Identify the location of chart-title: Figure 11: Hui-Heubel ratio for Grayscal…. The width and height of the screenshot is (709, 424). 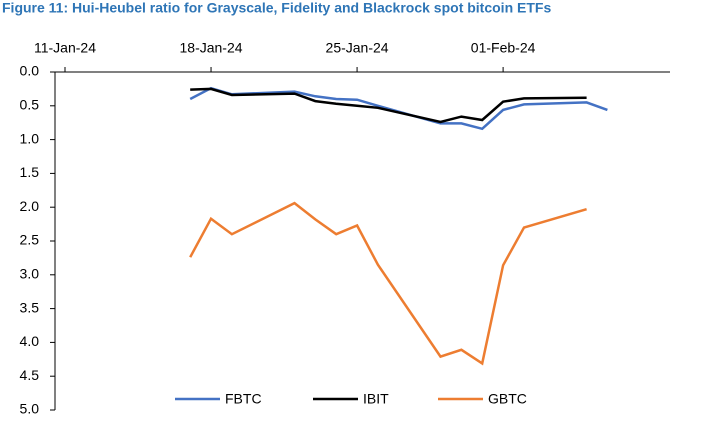
(276, 8).